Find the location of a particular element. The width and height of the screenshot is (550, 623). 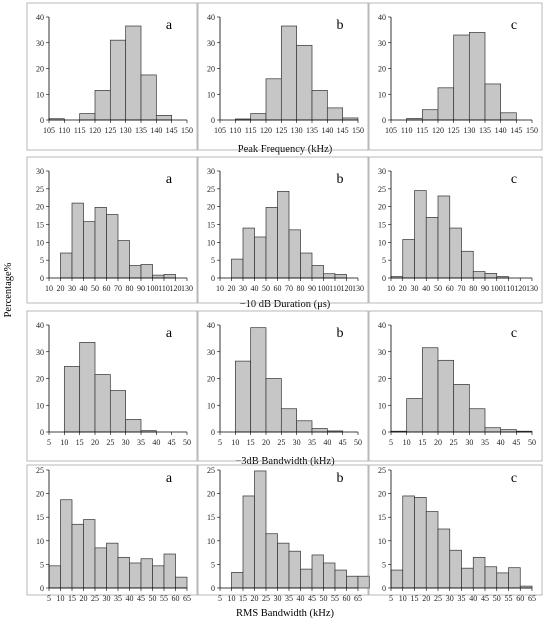

x-tick-label: 70 is located at coordinates (289, 288).